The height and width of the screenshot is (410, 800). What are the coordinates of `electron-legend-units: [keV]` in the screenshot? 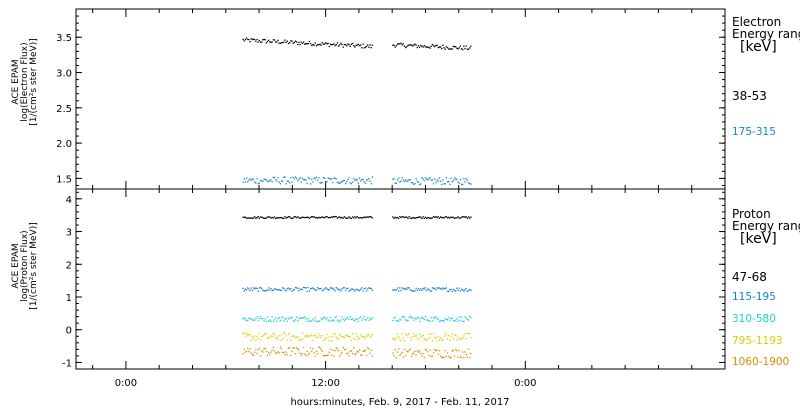 It's located at (758, 47).